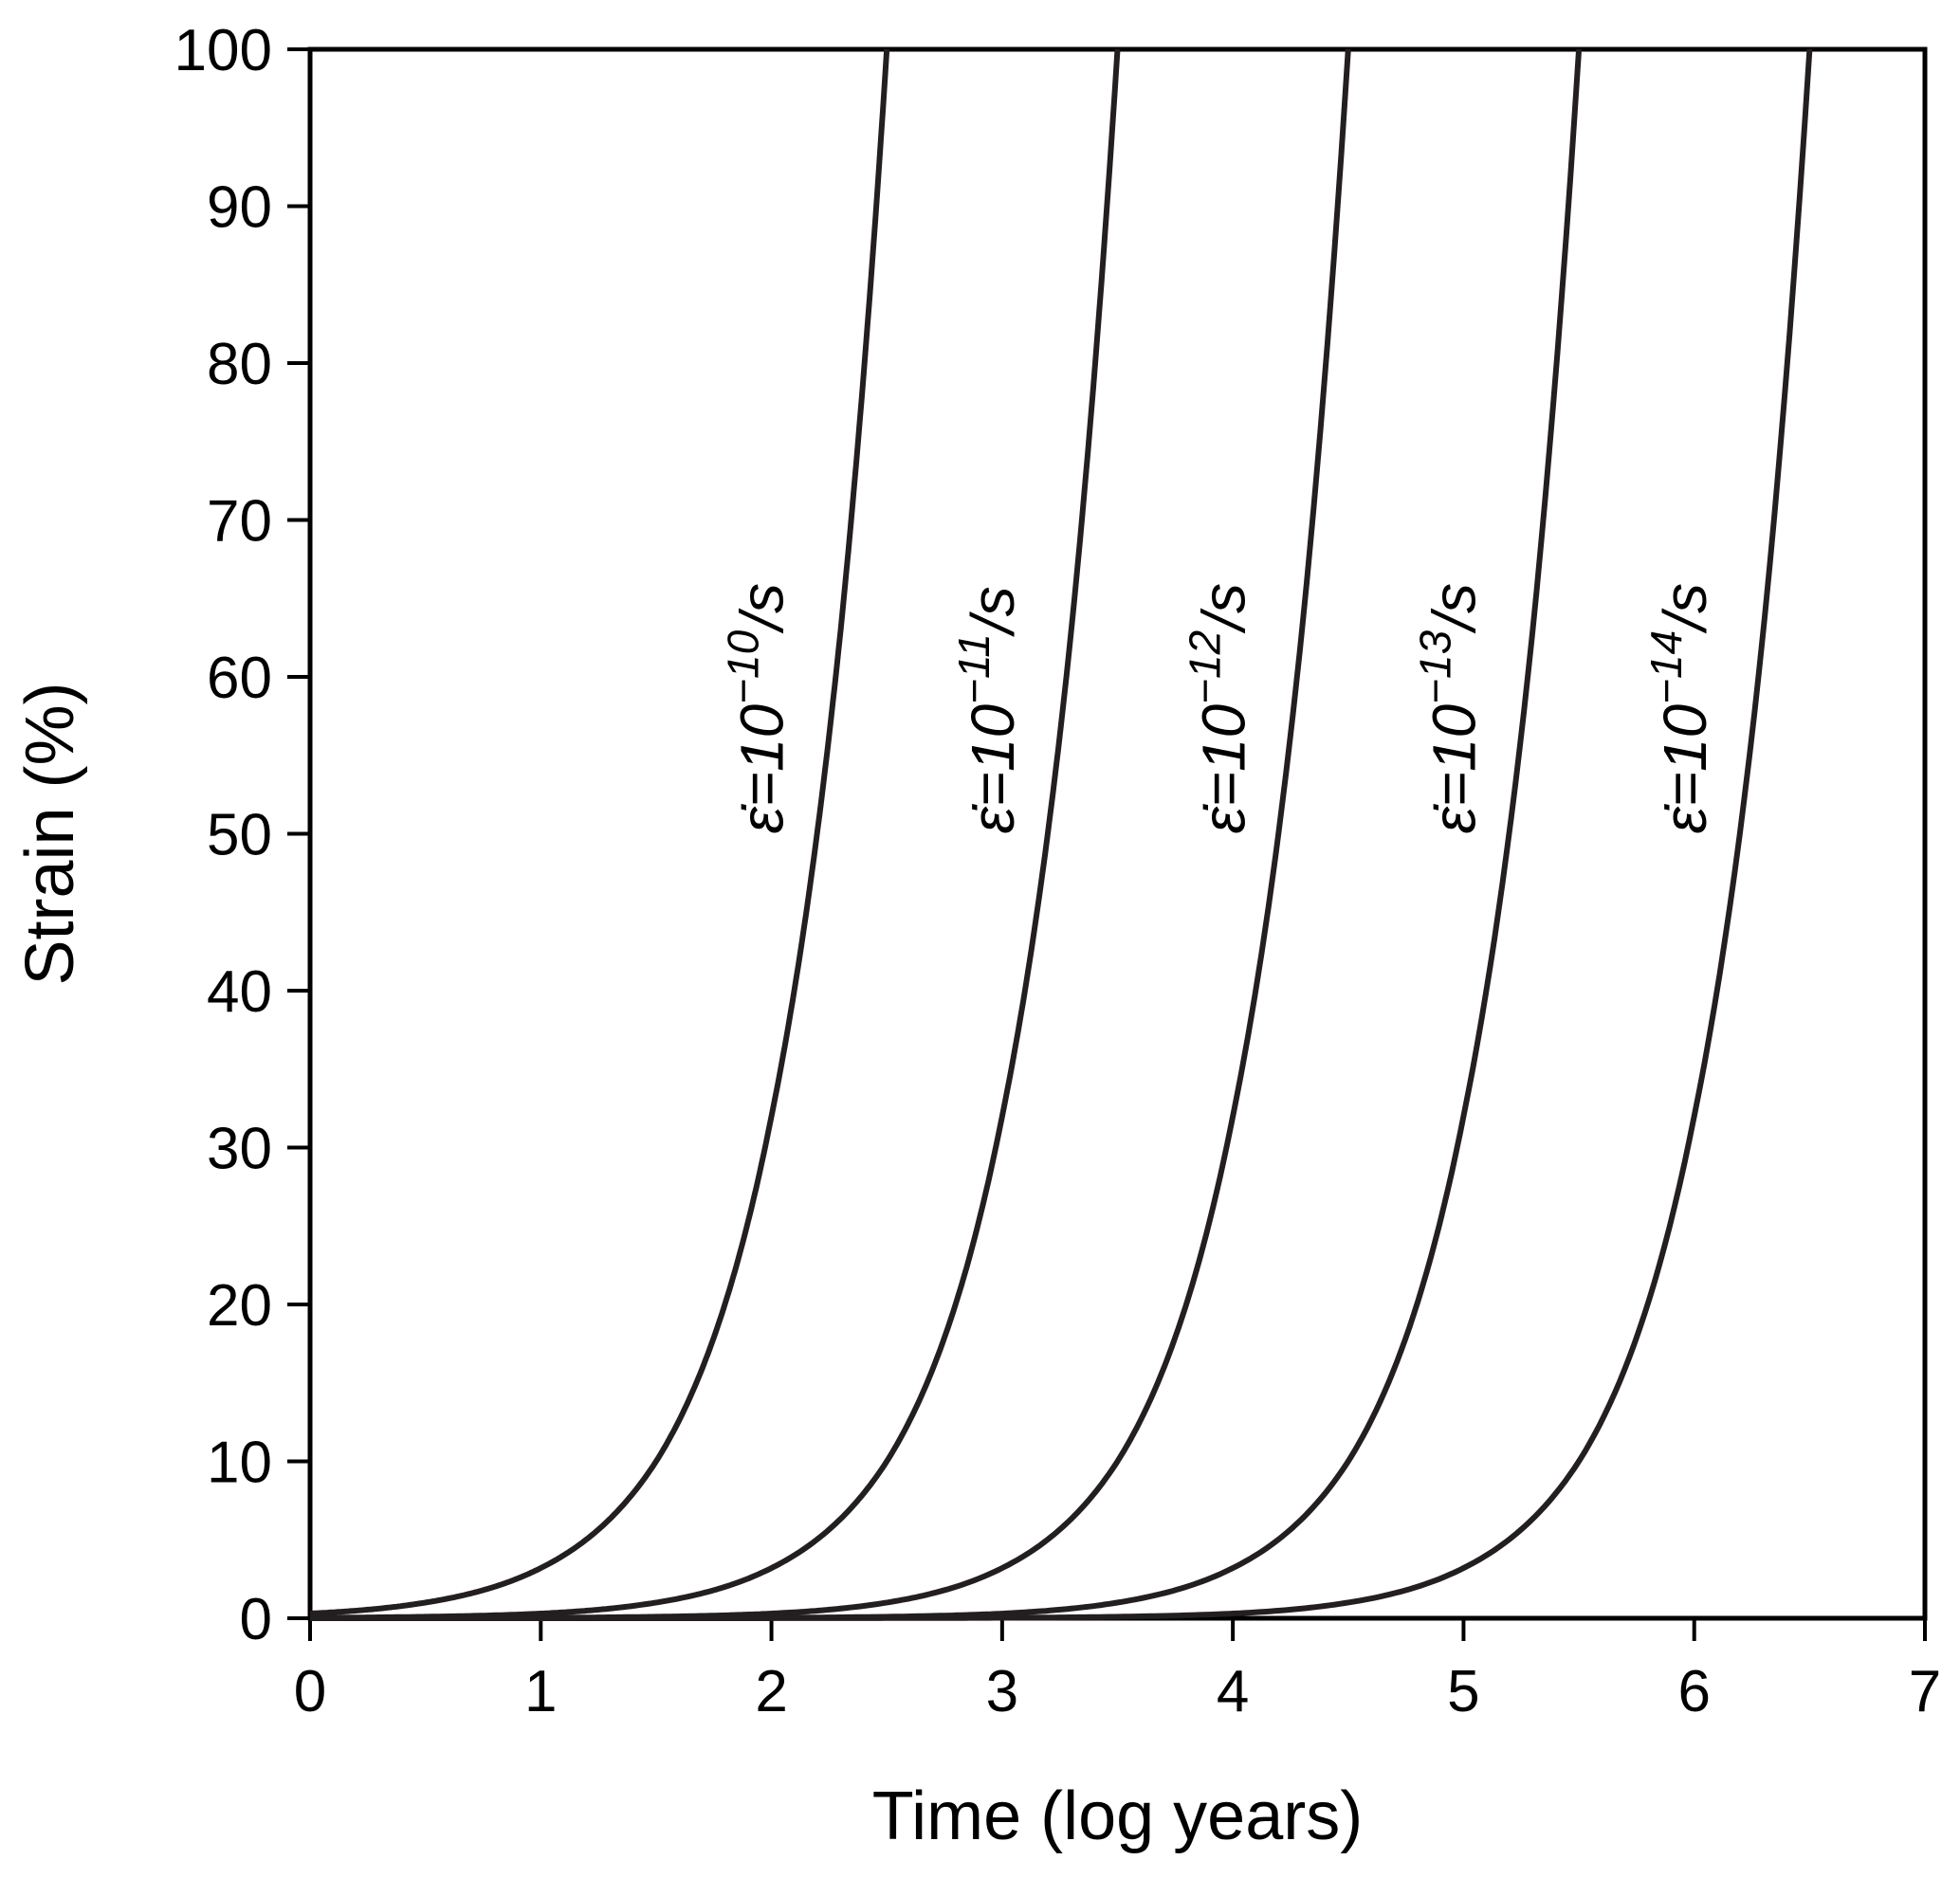  What do you see at coordinates (223, 50) in the screenshot?
I see `y-tick-label: 100` at bounding box center [223, 50].